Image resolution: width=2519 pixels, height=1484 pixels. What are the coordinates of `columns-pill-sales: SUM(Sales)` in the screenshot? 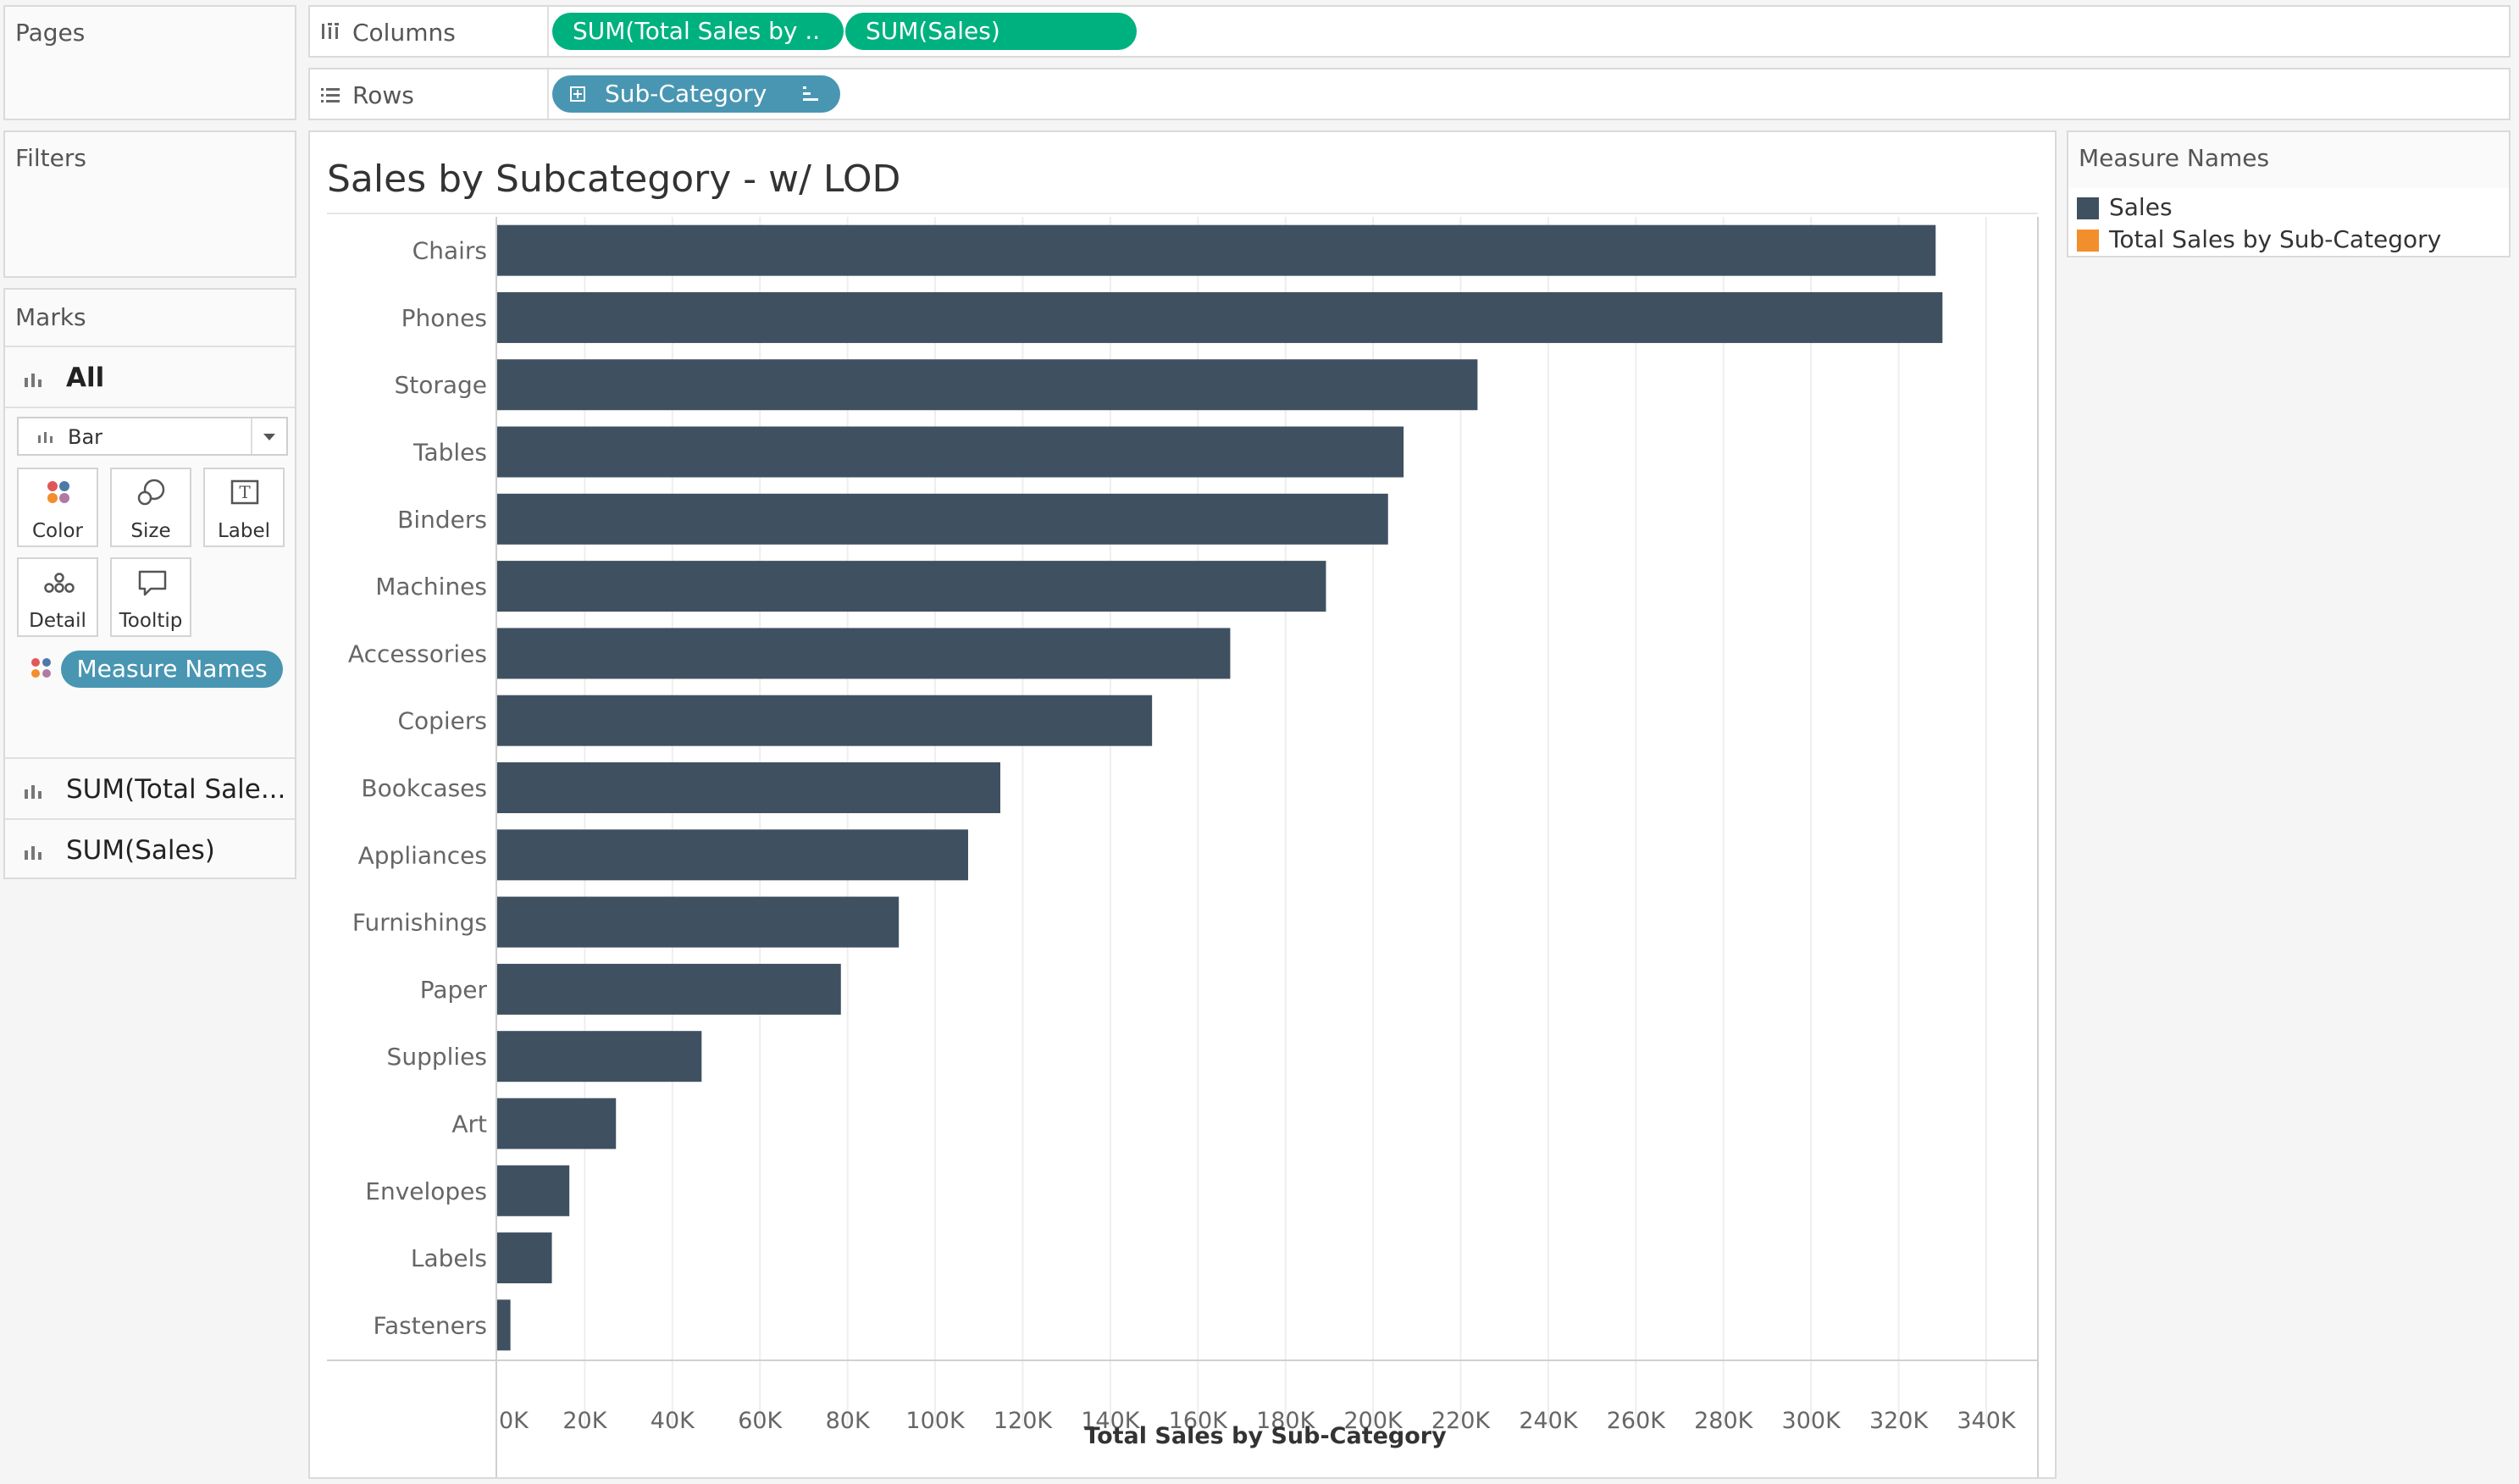 It's located at (991, 31).